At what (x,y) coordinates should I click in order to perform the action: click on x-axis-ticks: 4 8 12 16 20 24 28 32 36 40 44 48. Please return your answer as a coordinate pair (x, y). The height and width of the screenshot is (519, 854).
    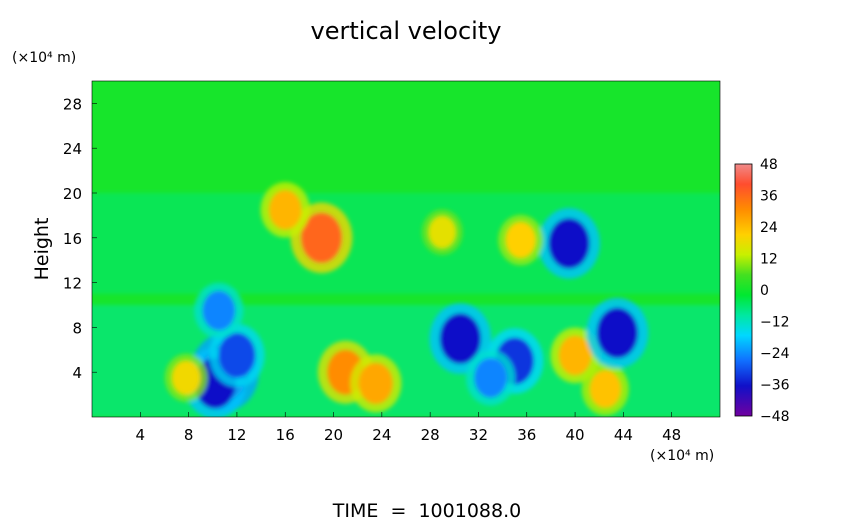
    Looking at the image, I should click on (408, 428).